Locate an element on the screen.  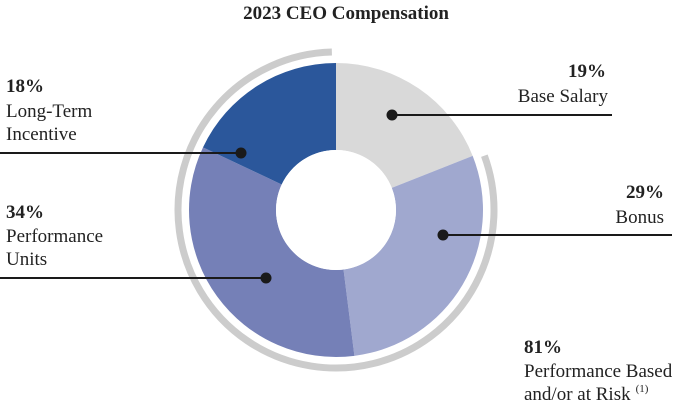
leader-dot-bonus is located at coordinates (443, 235).